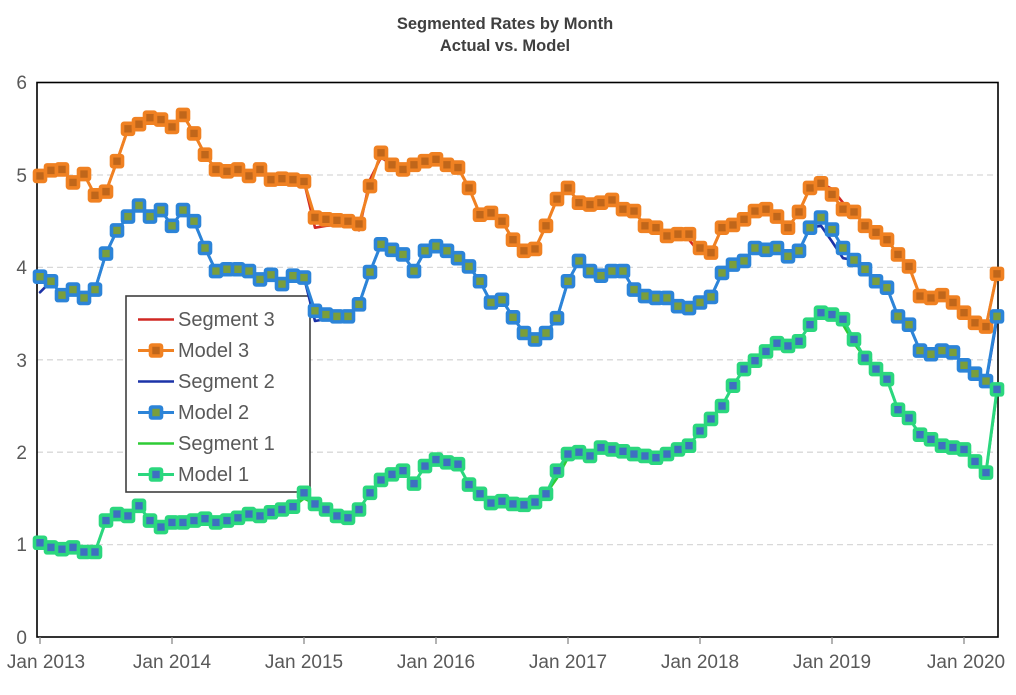  Describe the element at coordinates (505, 24) in the screenshot. I see `chart-title: Segmented Rates by Month` at that location.